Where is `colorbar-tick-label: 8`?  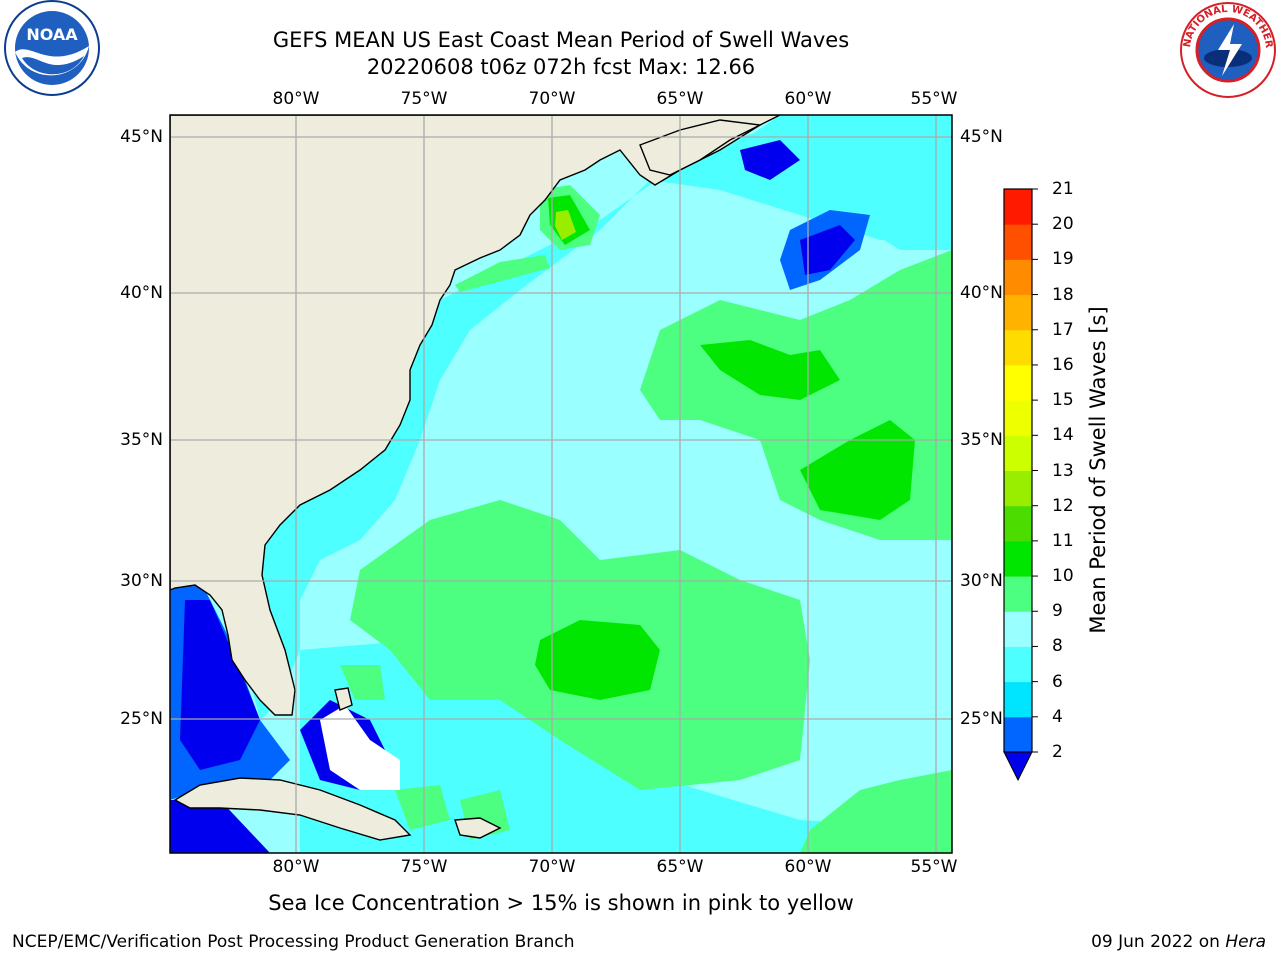
colorbar-tick-label: 8 is located at coordinates (1057, 646).